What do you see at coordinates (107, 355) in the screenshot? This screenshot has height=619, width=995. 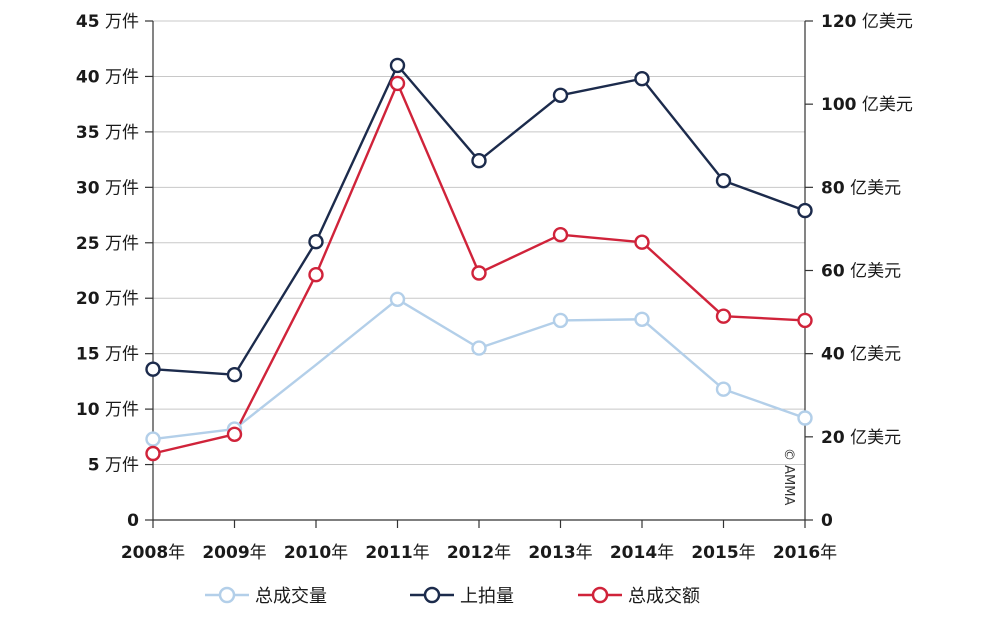 I see `y-left-tick-label-3: 15 万件` at bounding box center [107, 355].